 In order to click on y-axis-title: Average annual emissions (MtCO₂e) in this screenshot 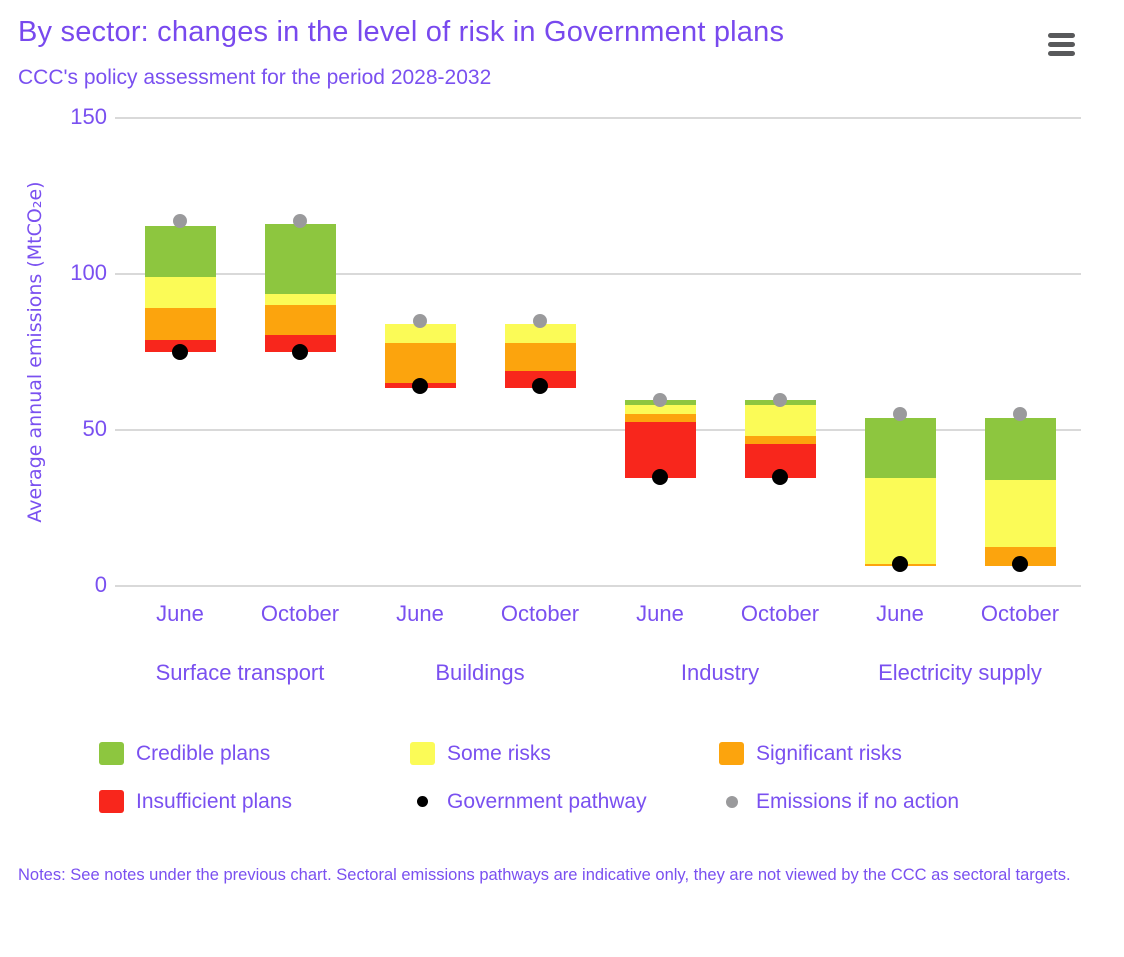, I will do `click(35, 352)`.